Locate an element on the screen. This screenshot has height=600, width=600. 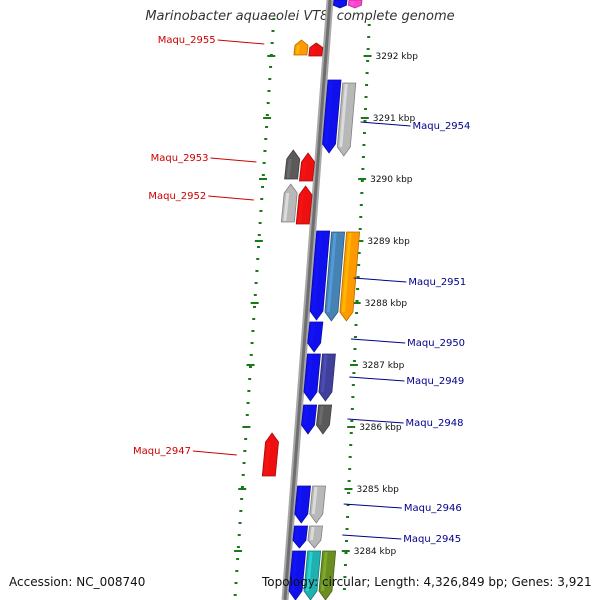
gene-label: Maqu_2954 is located at coordinates (442, 126).